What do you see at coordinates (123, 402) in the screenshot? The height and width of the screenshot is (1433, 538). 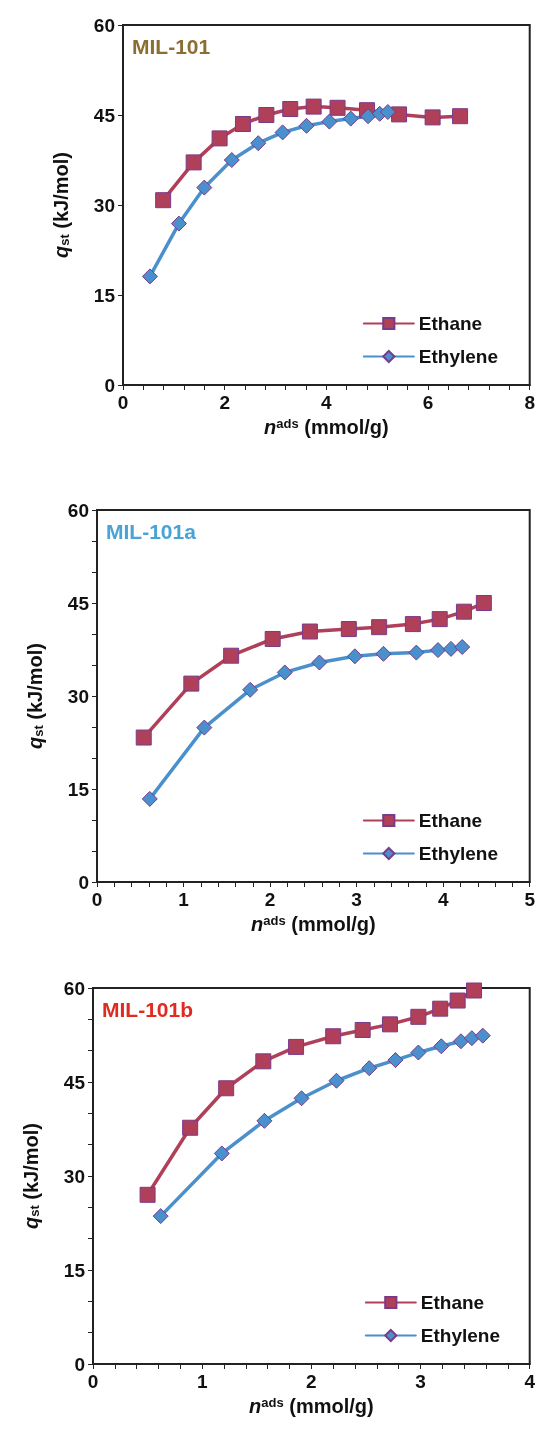 I see `x-tick-label: 0` at bounding box center [123, 402].